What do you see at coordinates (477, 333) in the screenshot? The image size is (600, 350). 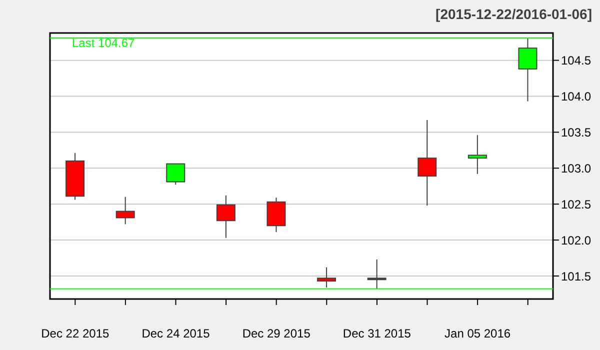 I see `x-tick-label: Jan 05 2016` at bounding box center [477, 333].